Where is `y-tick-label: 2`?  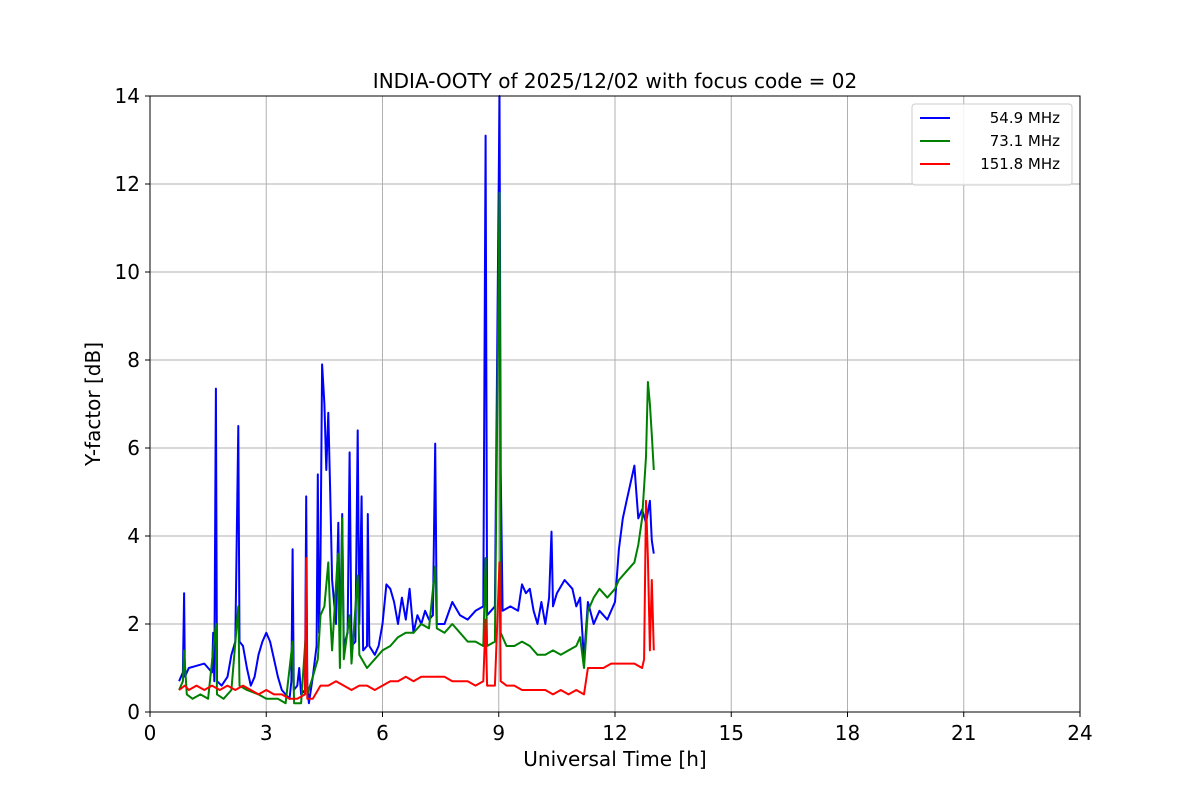 y-tick-label: 2 is located at coordinates (133, 624).